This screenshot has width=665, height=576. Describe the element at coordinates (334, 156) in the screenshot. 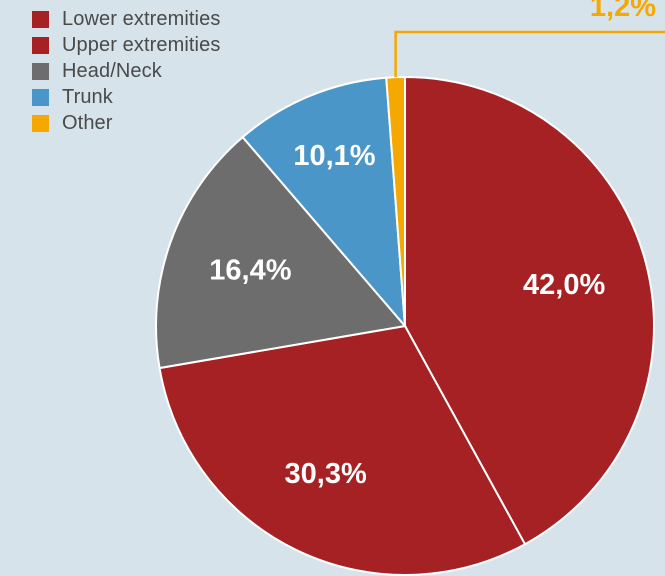

I see `slice-value-label: 10,1%` at that location.